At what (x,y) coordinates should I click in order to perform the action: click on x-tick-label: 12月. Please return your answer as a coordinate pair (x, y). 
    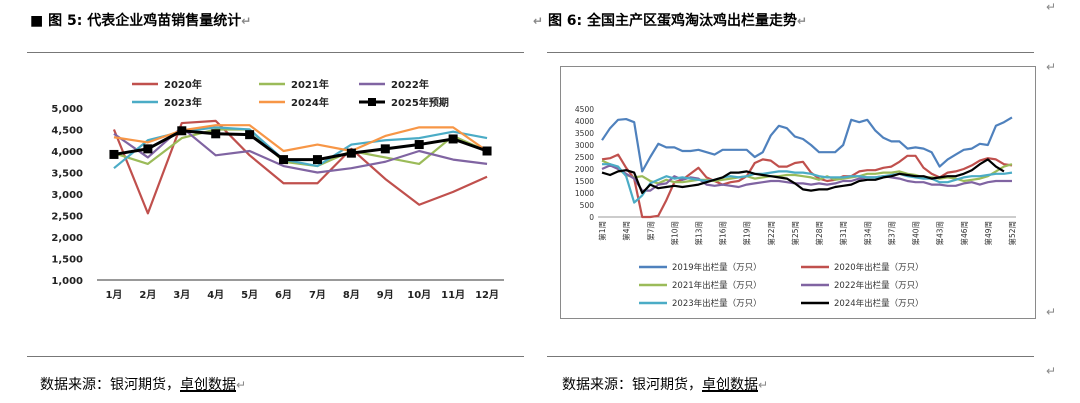
    Looking at the image, I should click on (487, 295).